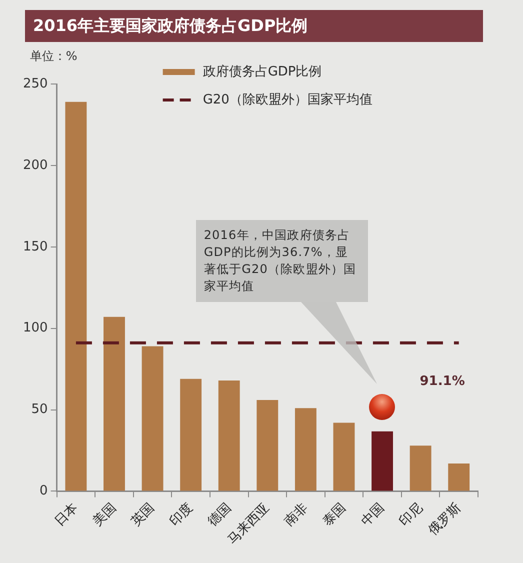 The width and height of the screenshot is (523, 563). What do you see at coordinates (35, 328) in the screenshot?
I see `y-tick-label: 100` at bounding box center [35, 328].